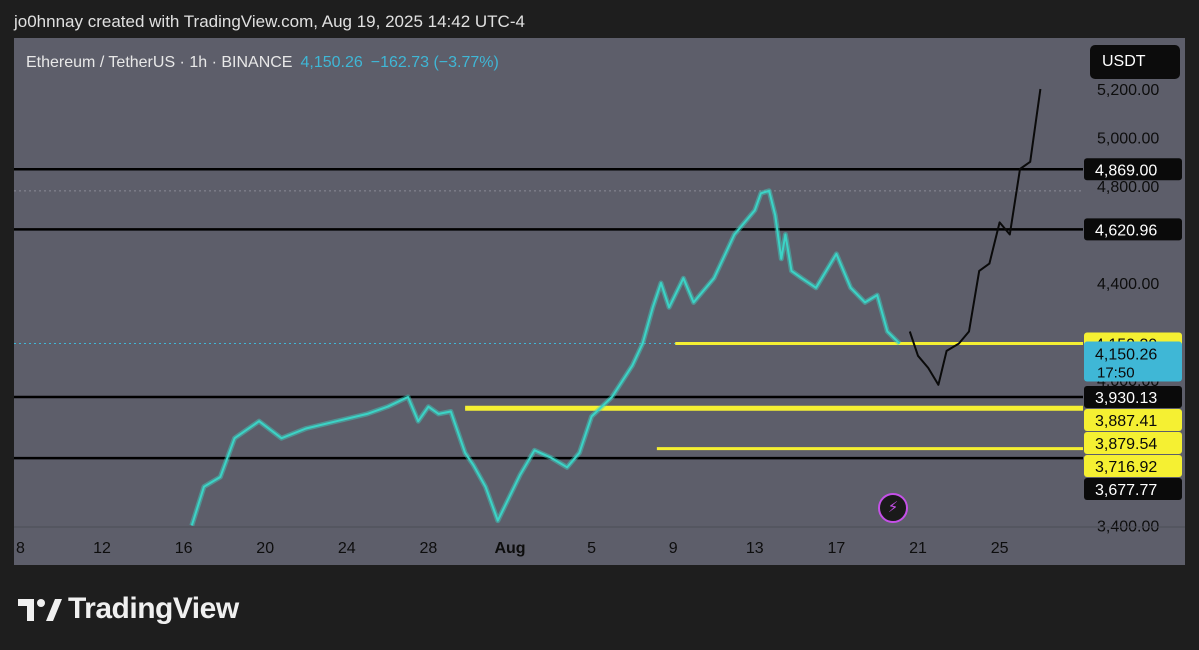 Image resolution: width=1199 pixels, height=650 pixels. What do you see at coordinates (40, 610) in the screenshot?
I see `tradingview-logo-icon` at bounding box center [40, 610].